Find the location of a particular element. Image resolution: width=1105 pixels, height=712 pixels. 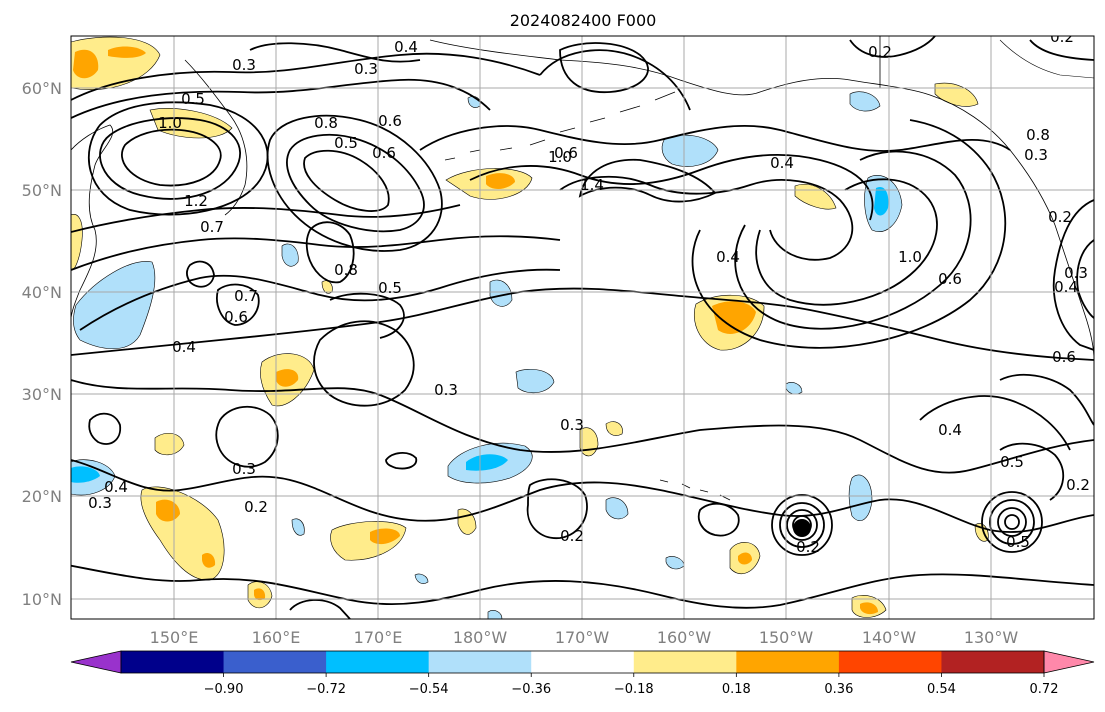

lat-tick-label: 40°N is located at coordinates (42, 292).